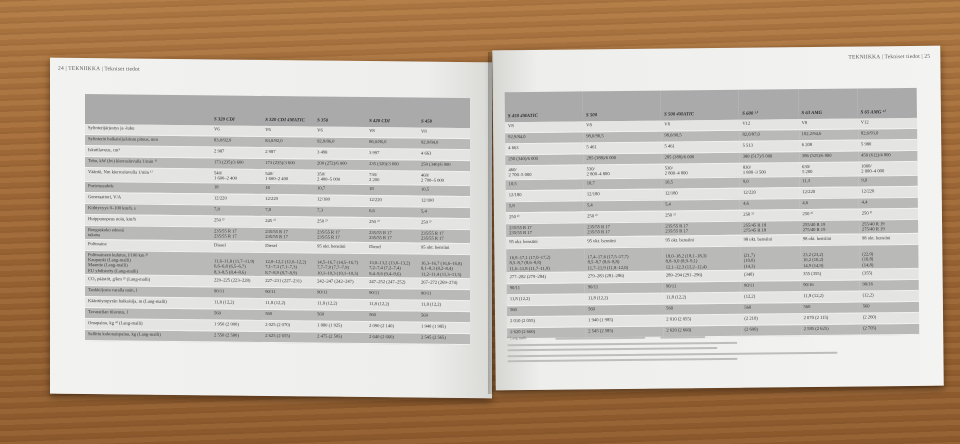  I want to click on table-cell: 245 ²⁾, so click(288, 222).